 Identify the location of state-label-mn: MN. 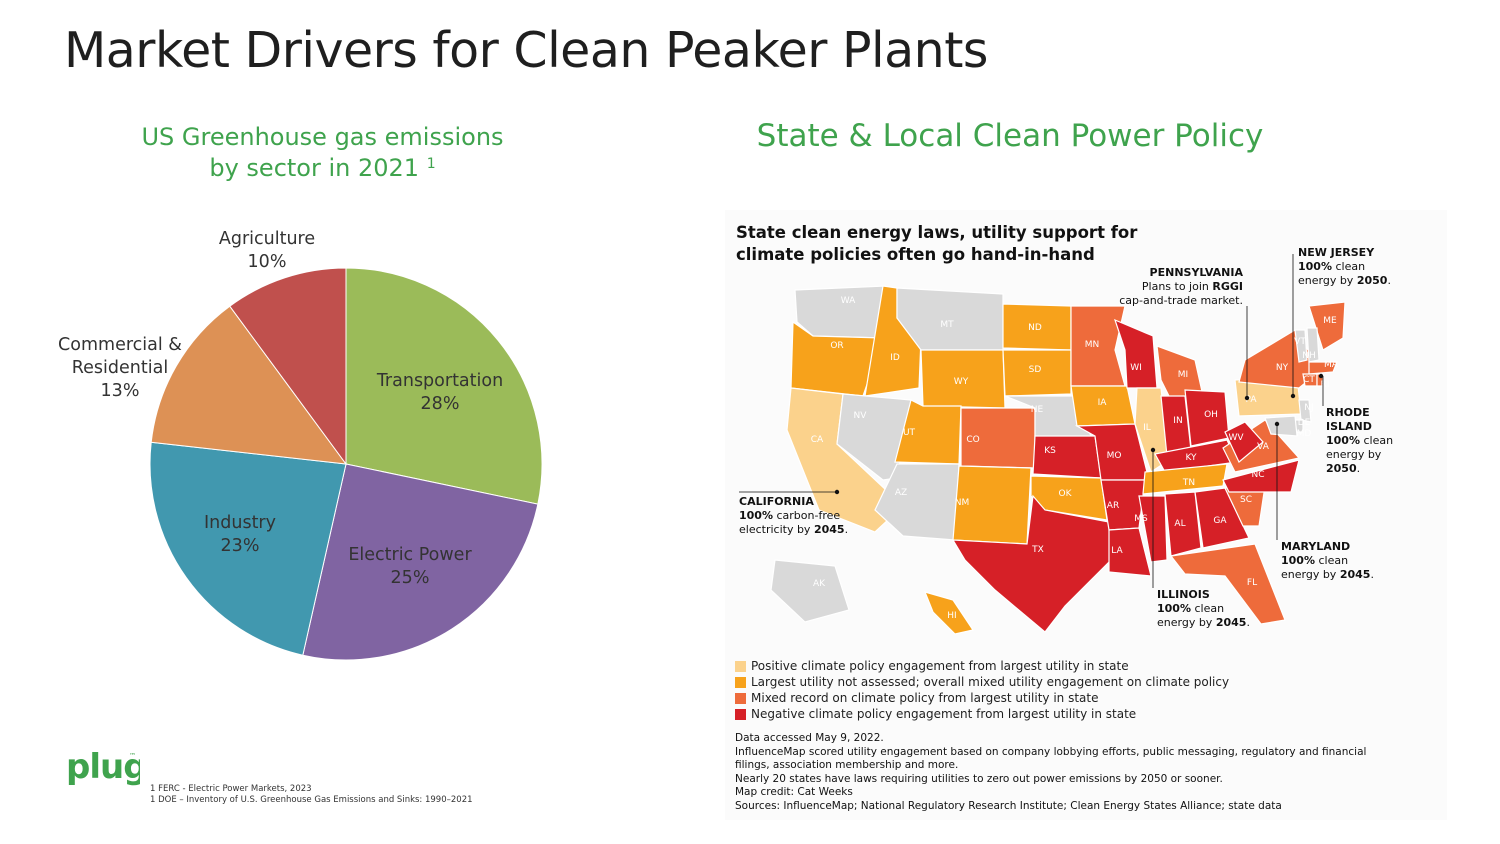
(1092, 345).